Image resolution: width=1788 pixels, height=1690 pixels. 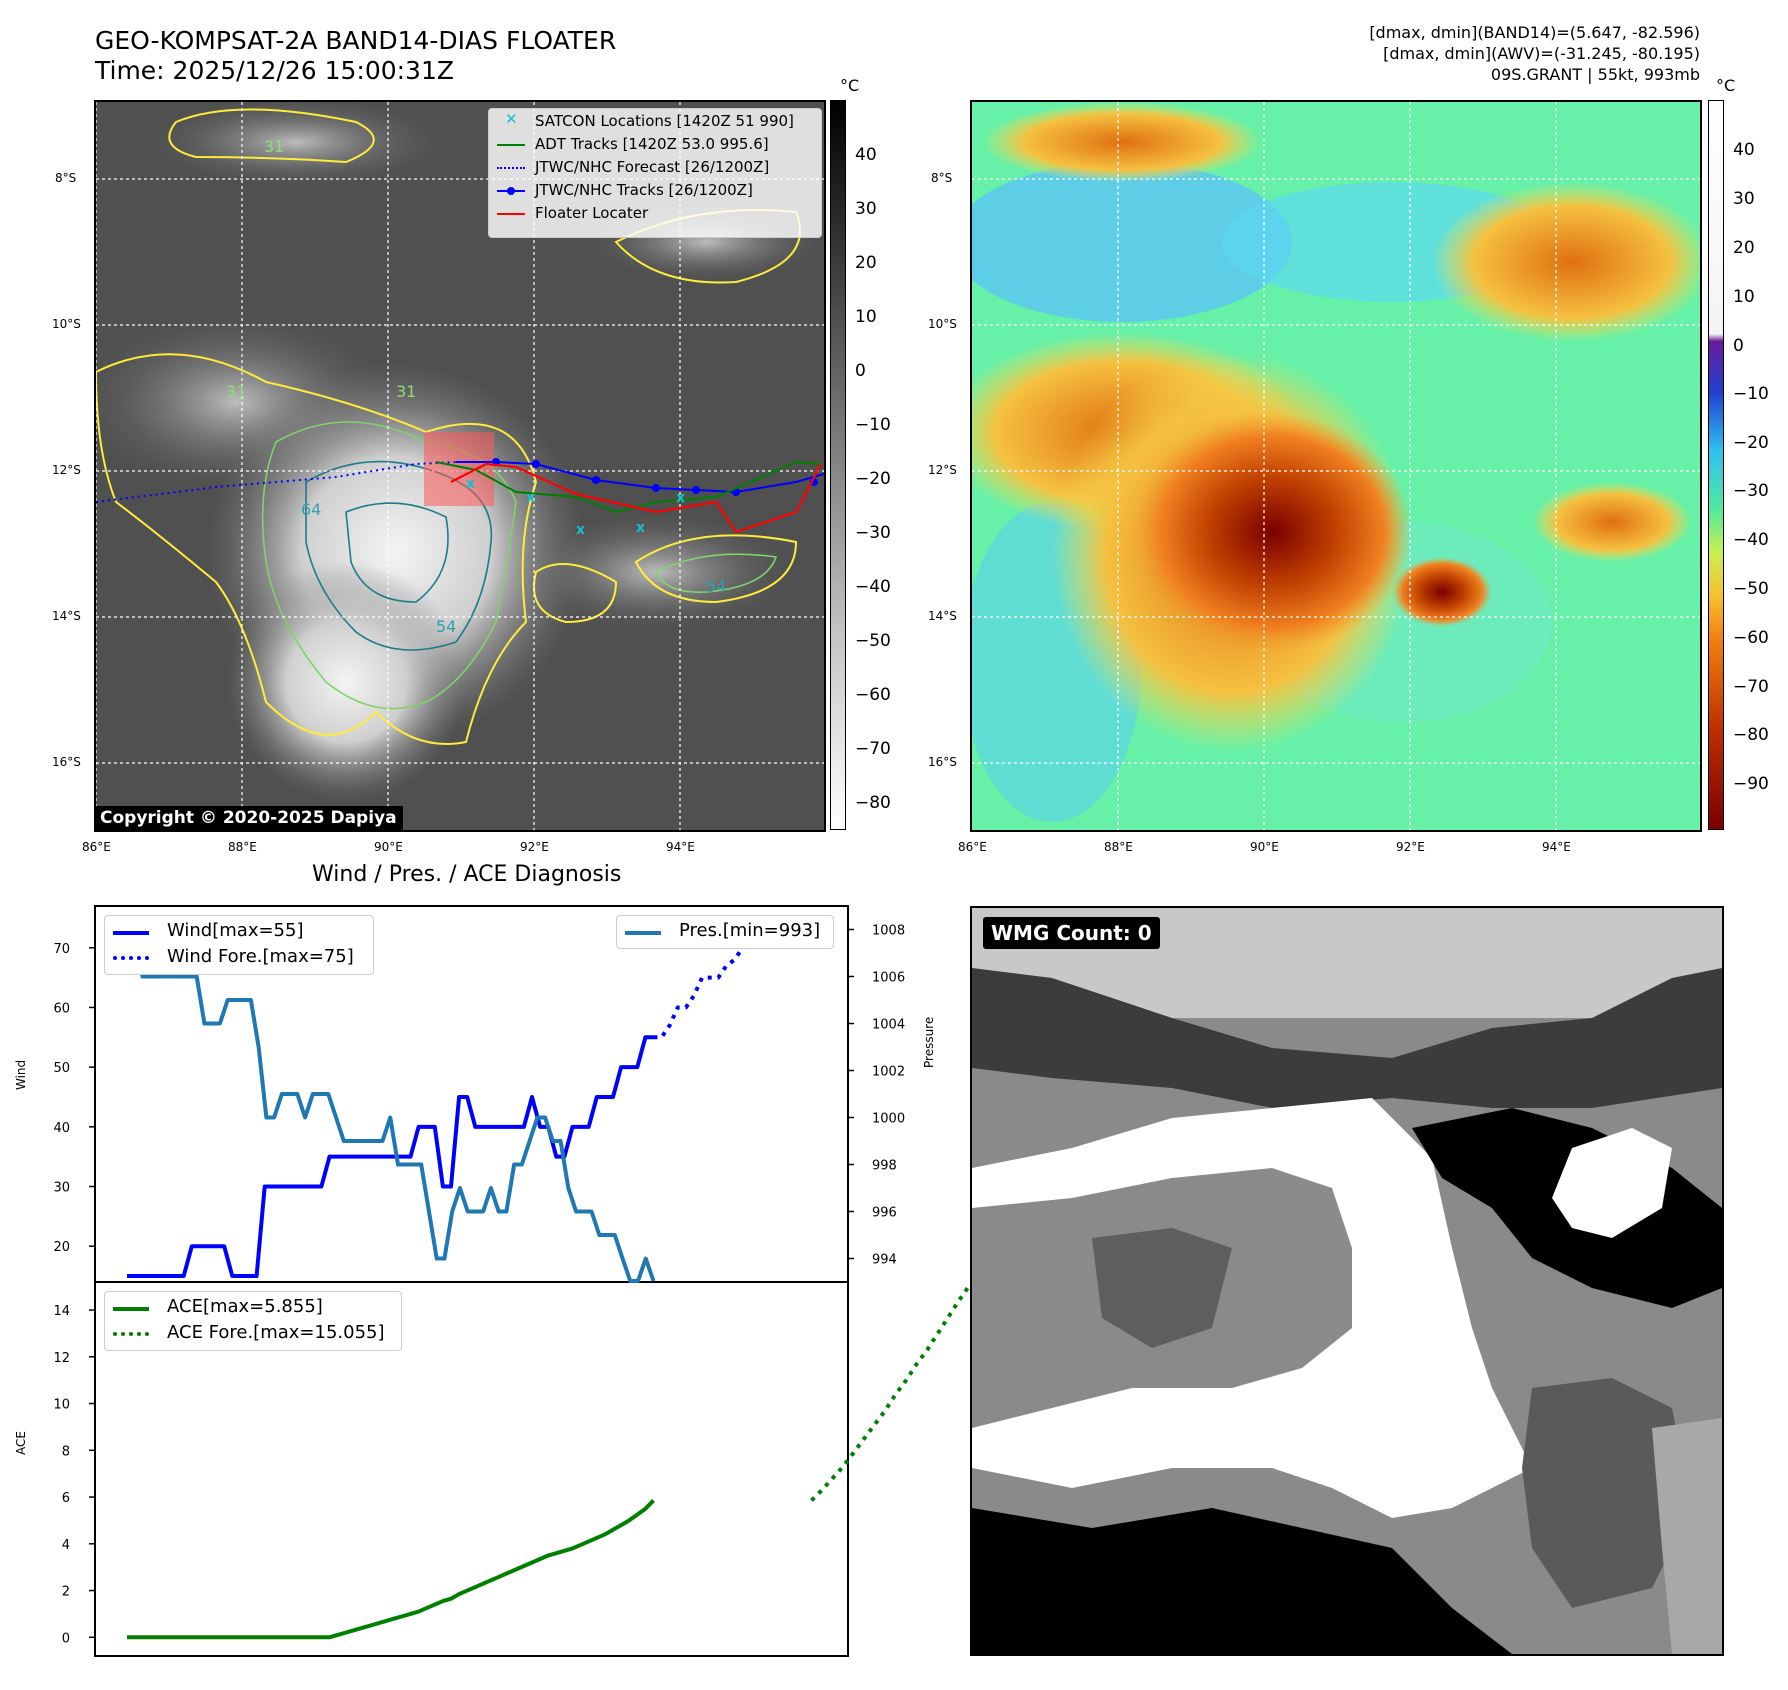 I want to click on diagnosis-title: Wind / Pres. / ACE Diagnosis, so click(x=467, y=874).